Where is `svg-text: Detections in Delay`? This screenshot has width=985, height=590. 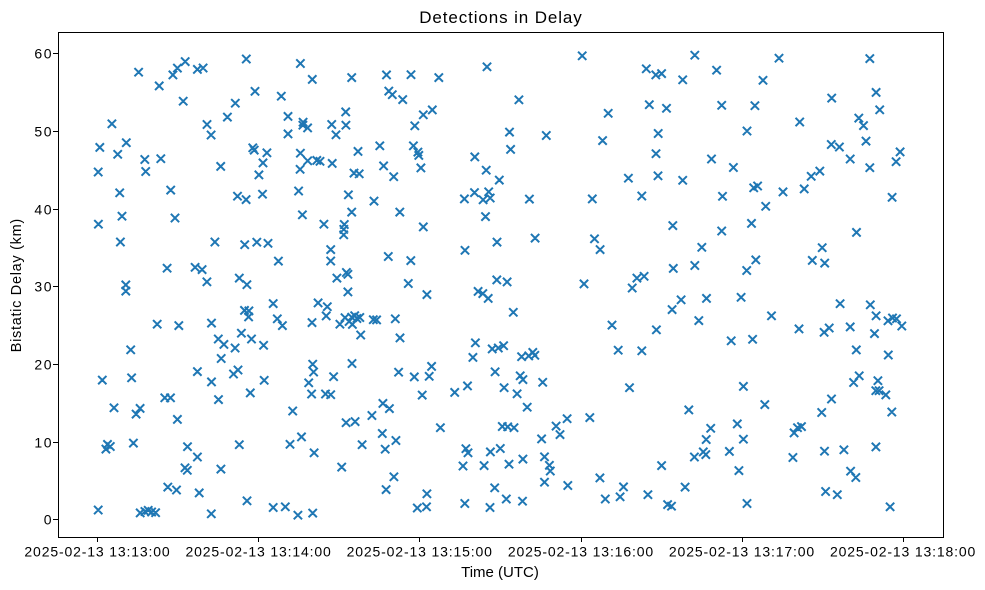
svg-text: Detections in Delay is located at coordinates (500, 17).